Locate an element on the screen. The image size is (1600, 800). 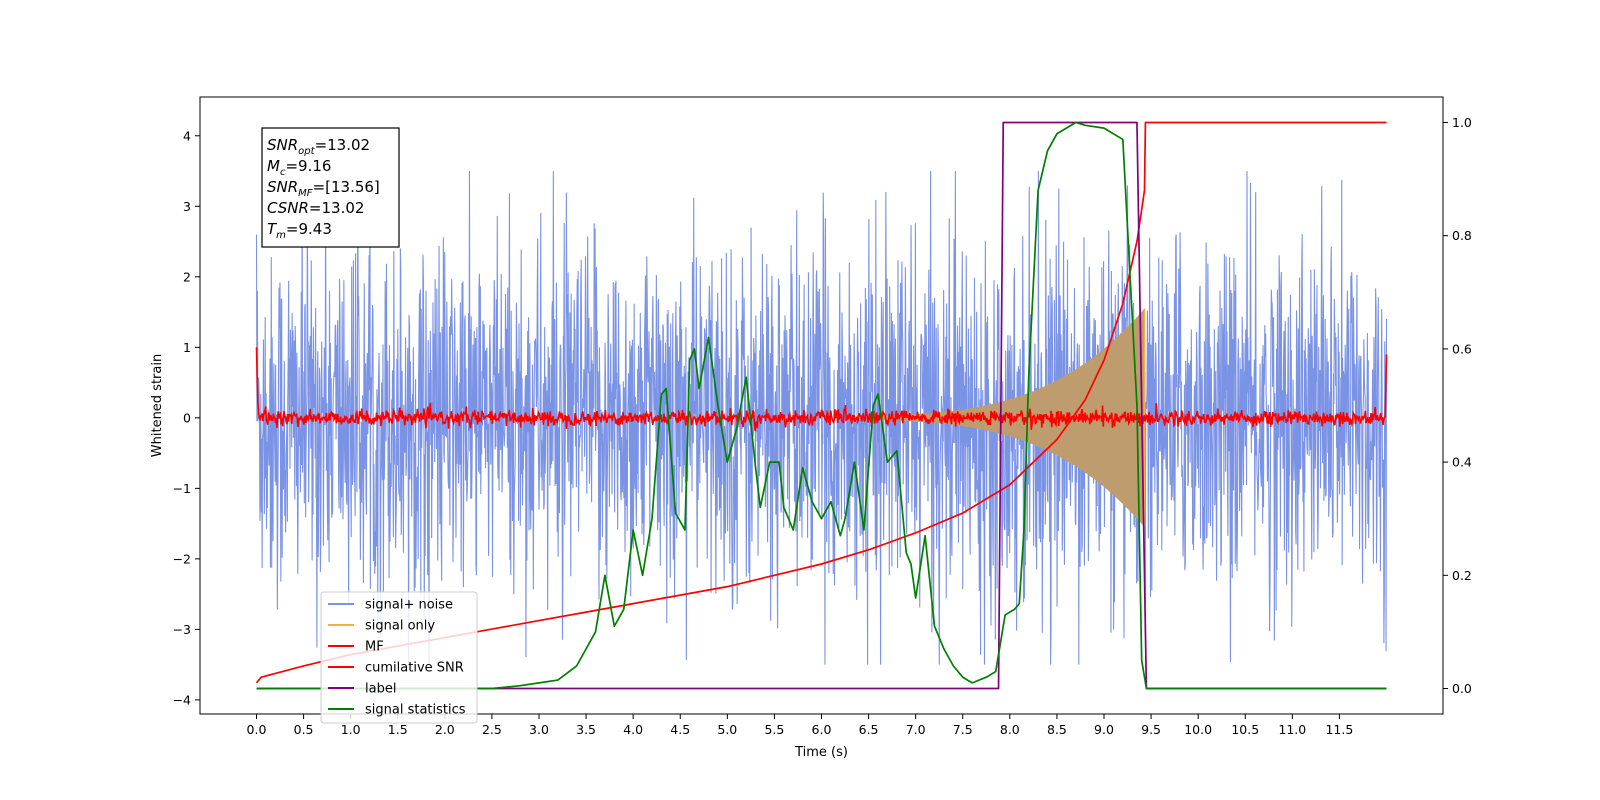
annotation-subscript: MF is located at coordinates (305, 193).